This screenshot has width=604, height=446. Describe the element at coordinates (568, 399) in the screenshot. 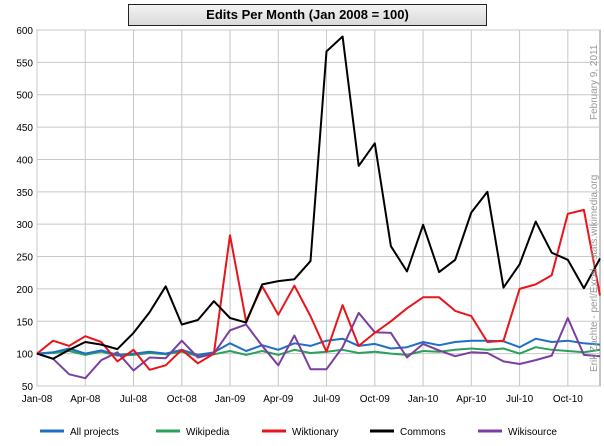

I see `x-tick-label: Oct-10` at that location.